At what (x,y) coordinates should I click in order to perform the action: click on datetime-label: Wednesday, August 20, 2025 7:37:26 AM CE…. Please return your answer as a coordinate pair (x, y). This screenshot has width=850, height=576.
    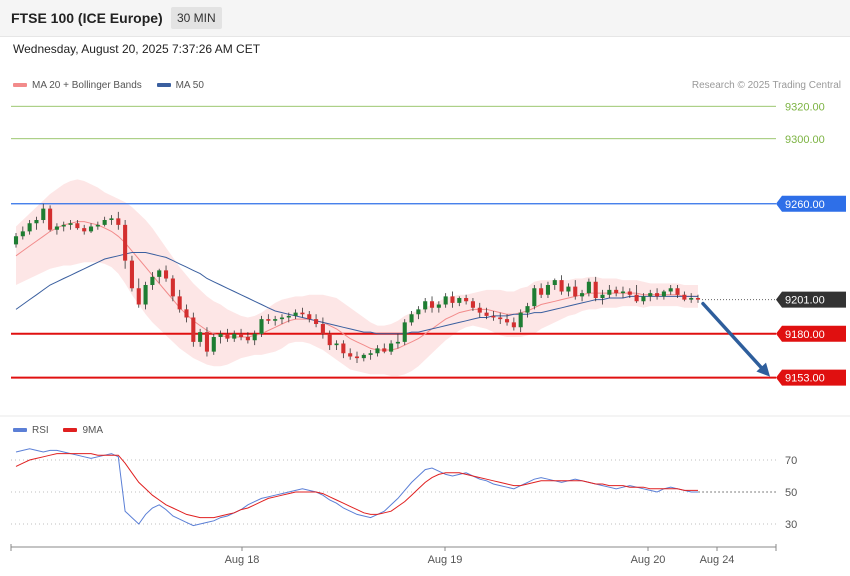
    Looking at the image, I should click on (137, 49).